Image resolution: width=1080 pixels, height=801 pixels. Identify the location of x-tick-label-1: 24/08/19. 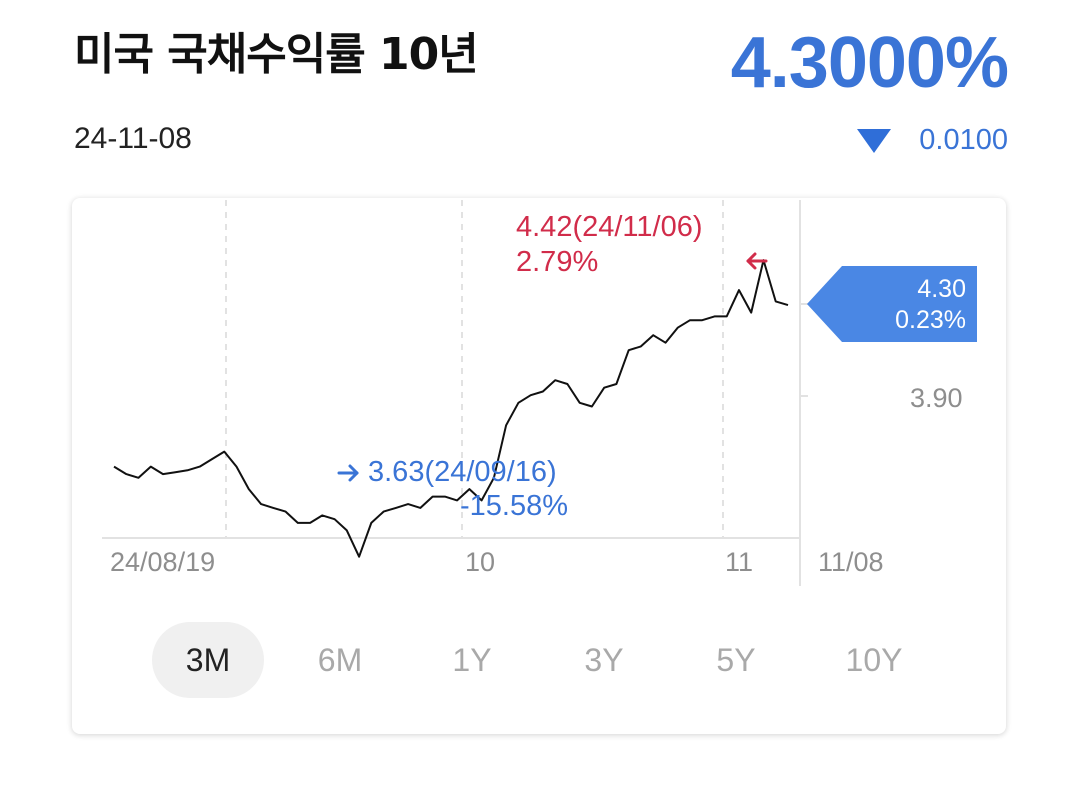
(162, 562).